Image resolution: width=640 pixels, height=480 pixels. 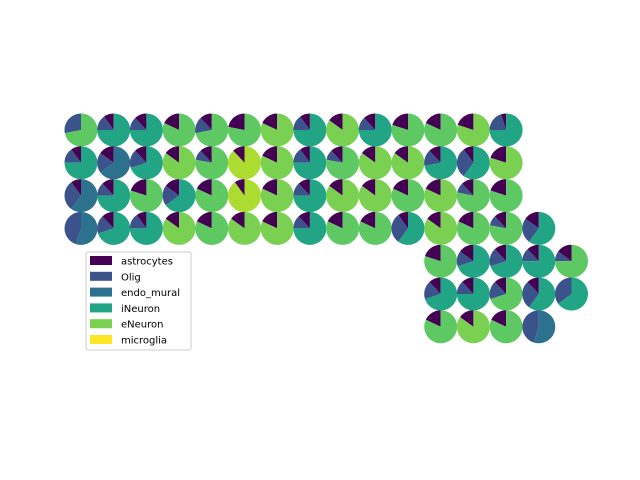 I want to click on legend-label: astrocytes, so click(x=147, y=262).